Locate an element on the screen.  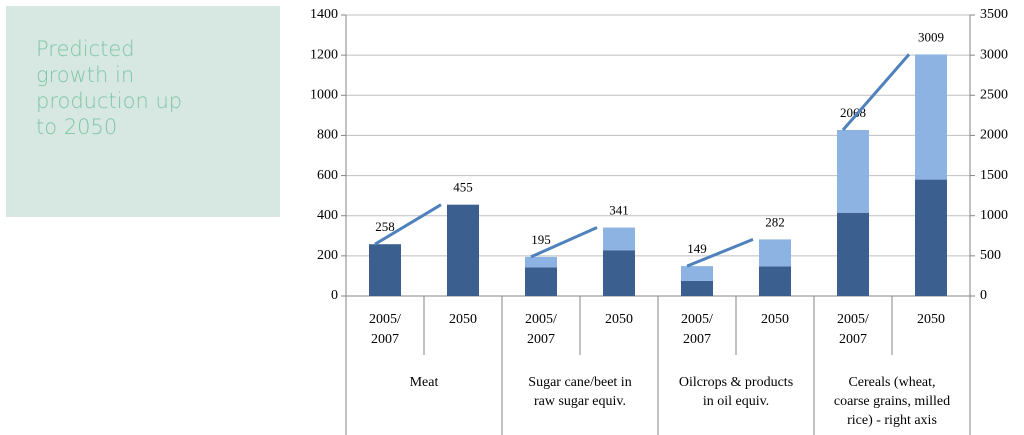
y-tick-label: 200 is located at coordinates (327, 255).